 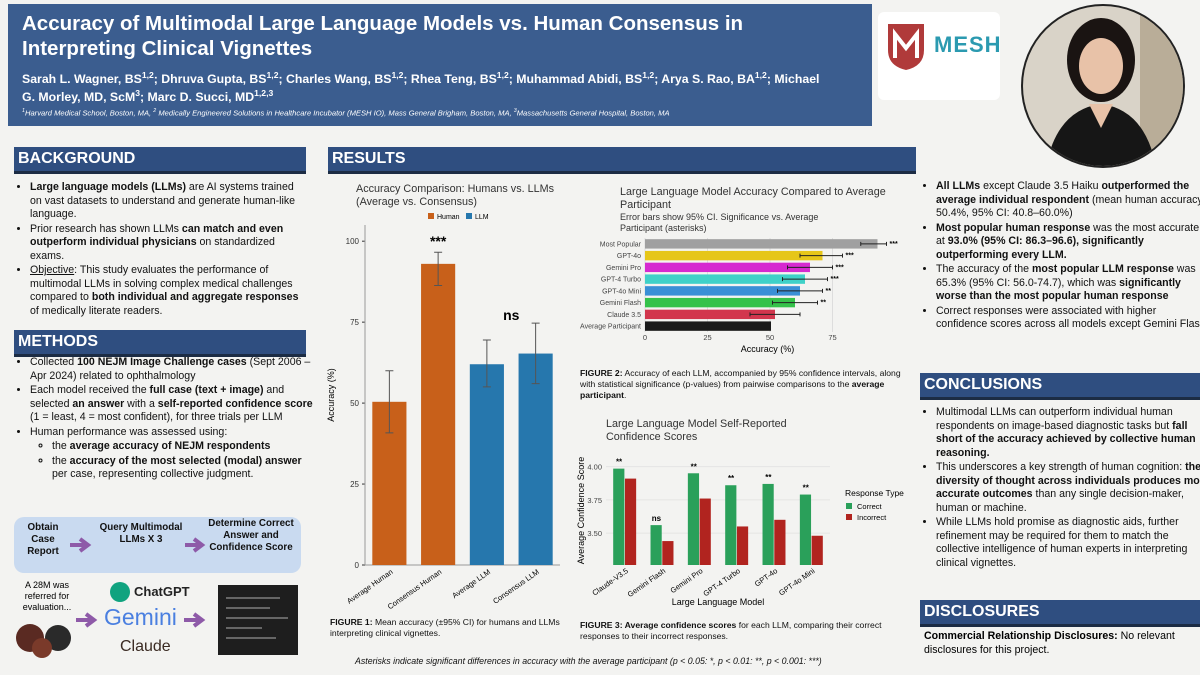 I want to click on x-tick-label: 50, so click(x=770, y=337).